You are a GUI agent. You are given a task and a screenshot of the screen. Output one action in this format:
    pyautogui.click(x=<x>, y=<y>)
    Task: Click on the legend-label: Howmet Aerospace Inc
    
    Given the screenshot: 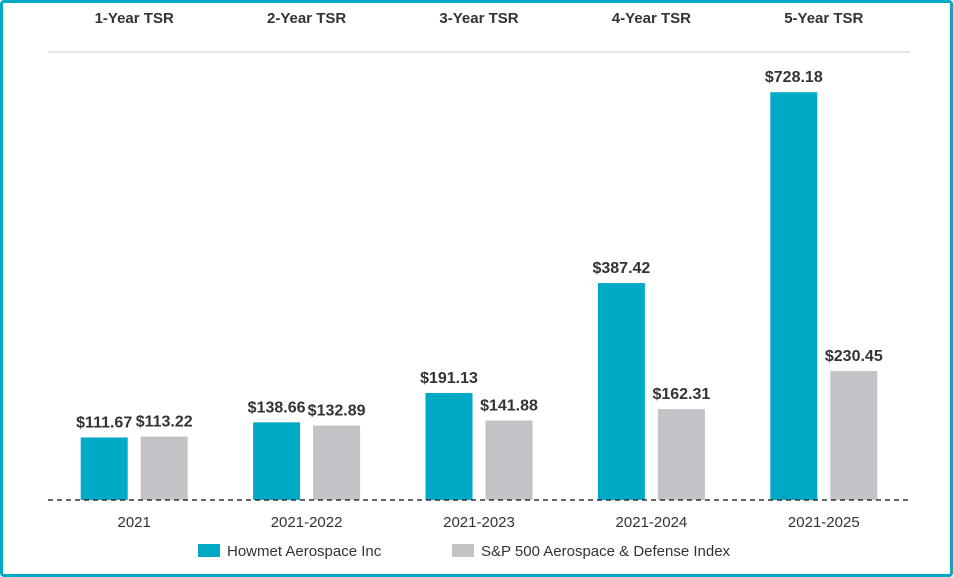 What is the action you would take?
    pyautogui.click(x=304, y=551)
    